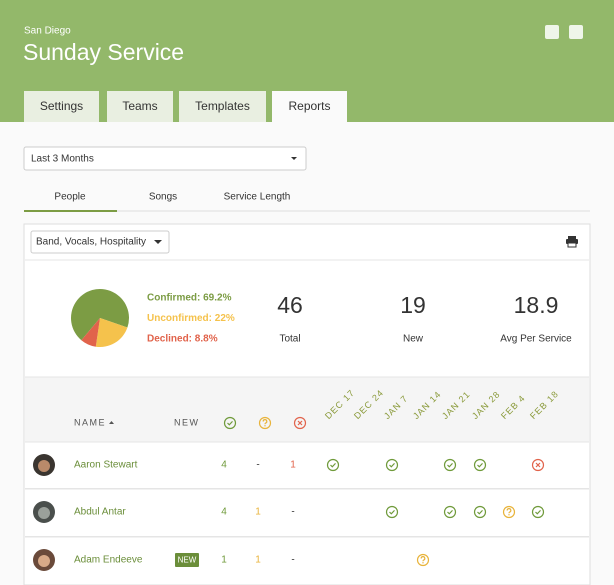 The image size is (614, 585). What do you see at coordinates (293, 465) in the screenshot?
I see `declined-count: 1` at bounding box center [293, 465].